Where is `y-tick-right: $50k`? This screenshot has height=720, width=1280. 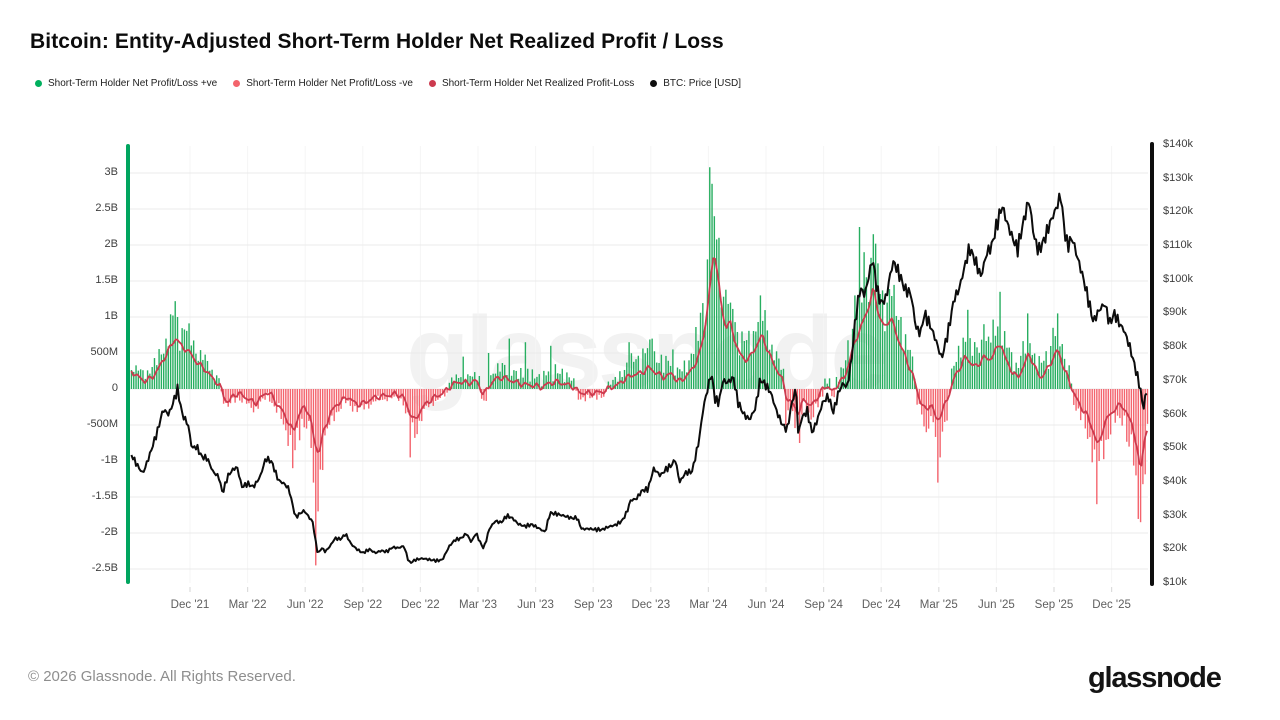
y-tick-right: $50k is located at coordinates (1175, 447).